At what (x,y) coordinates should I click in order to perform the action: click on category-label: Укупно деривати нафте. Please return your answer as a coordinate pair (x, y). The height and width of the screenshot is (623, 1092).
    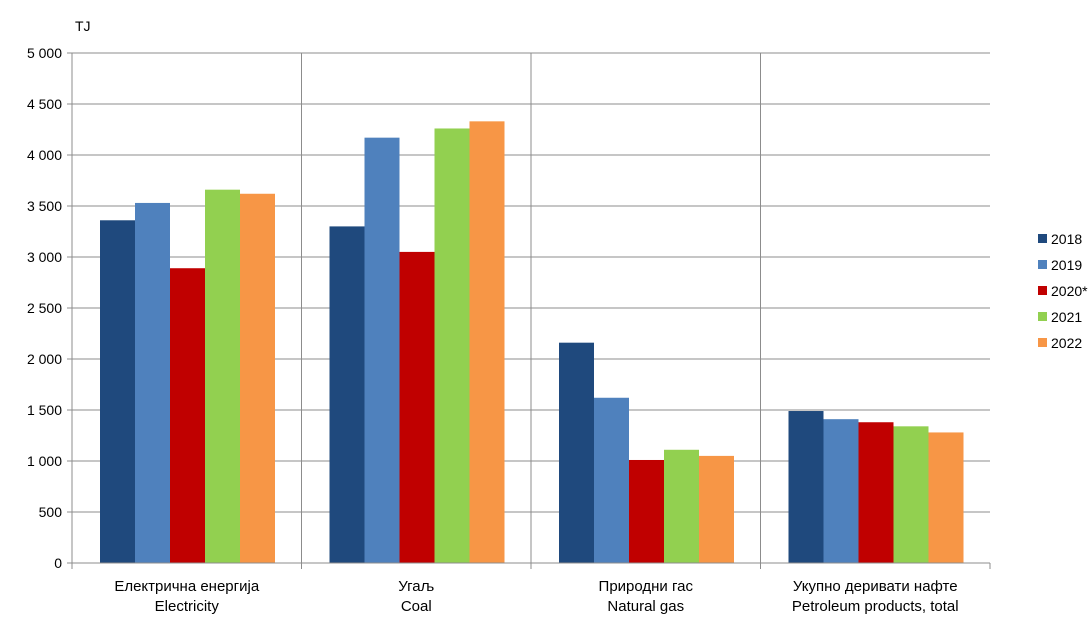
    Looking at the image, I should click on (875, 586).